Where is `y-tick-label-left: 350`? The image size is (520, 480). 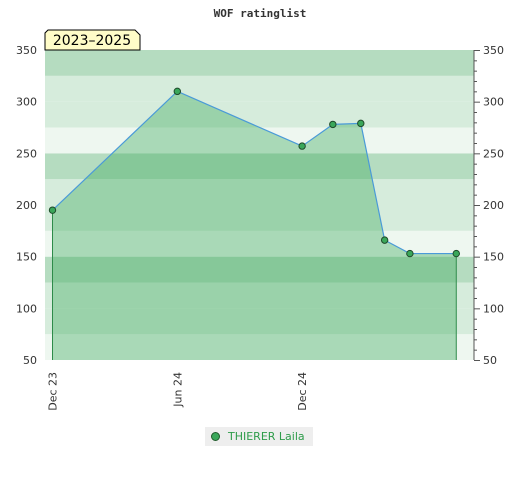
y-tick-label-left: 350 is located at coordinates (26, 50).